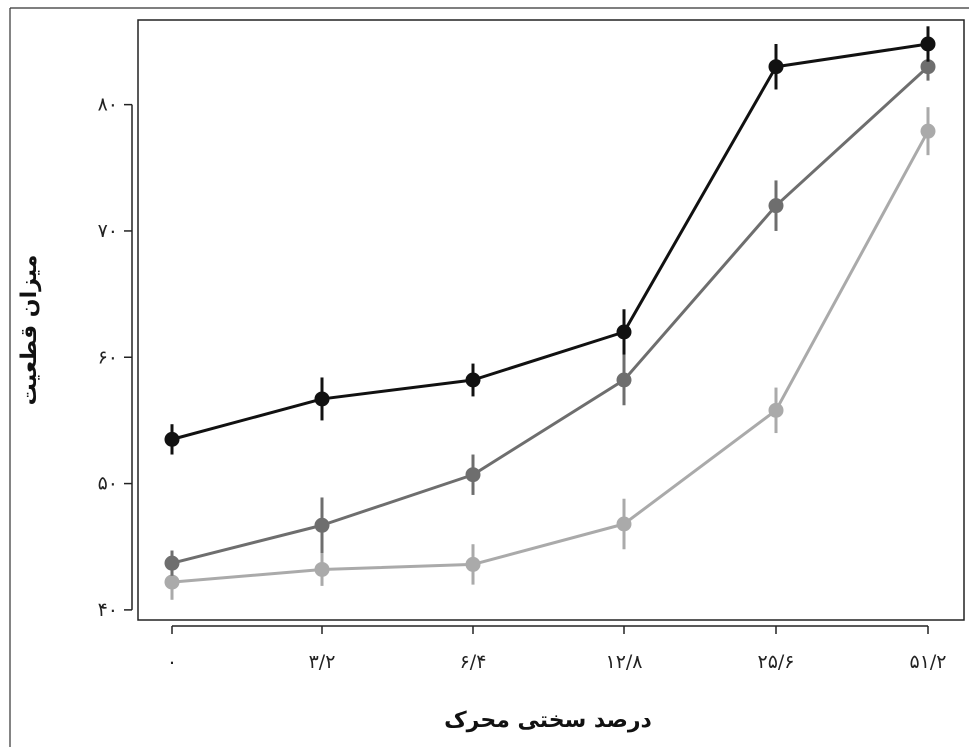  I want to click on y-tick-label: ۷۰, so click(108, 231).